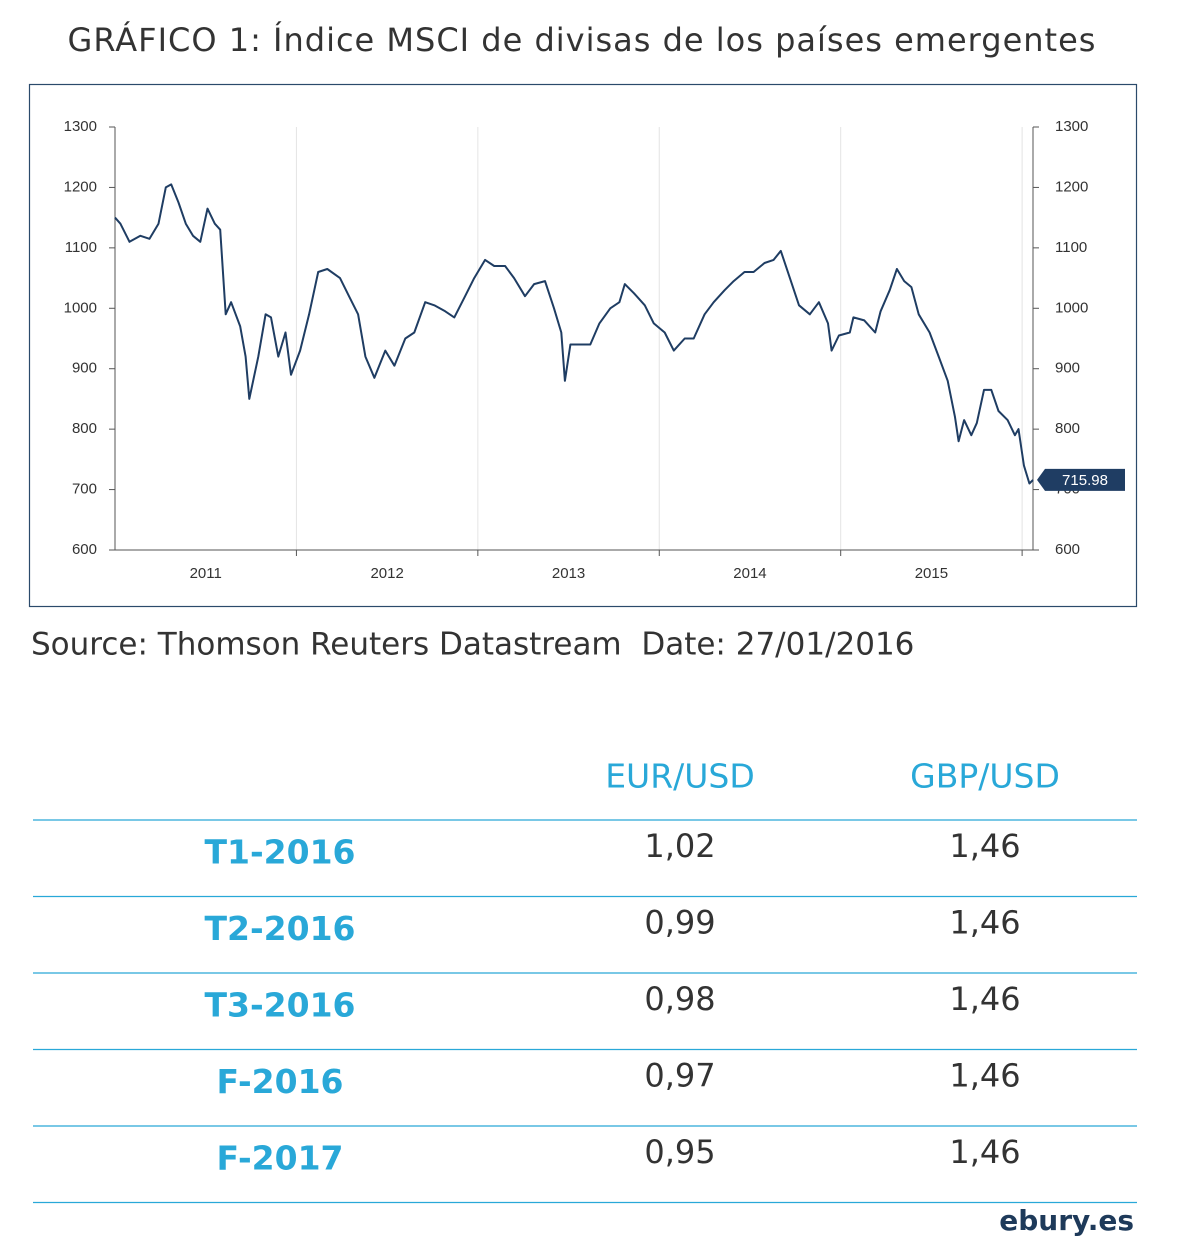 The width and height of the screenshot is (1189, 1255). I want to click on table-value: 0,95, so click(679, 1152).